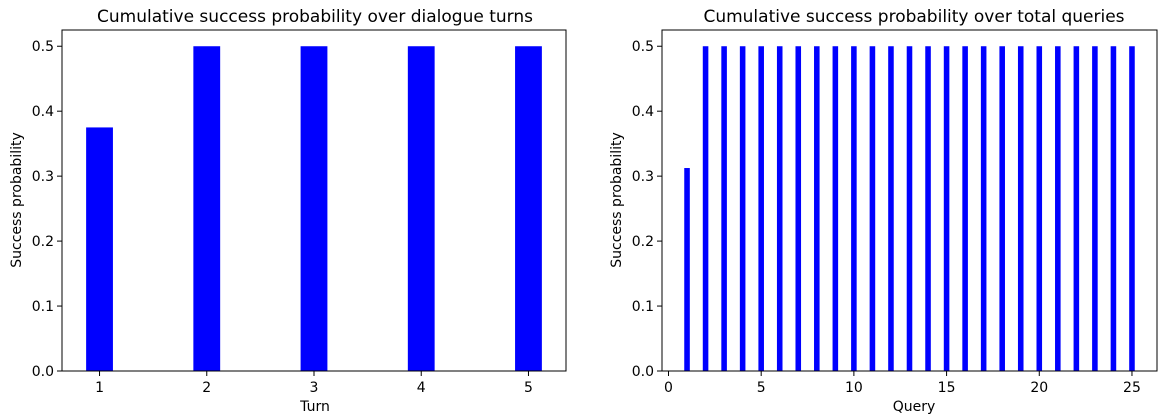 This screenshot has height=414, width=1162. What do you see at coordinates (668, 388) in the screenshot?
I see `x-tick-label: 0` at bounding box center [668, 388].